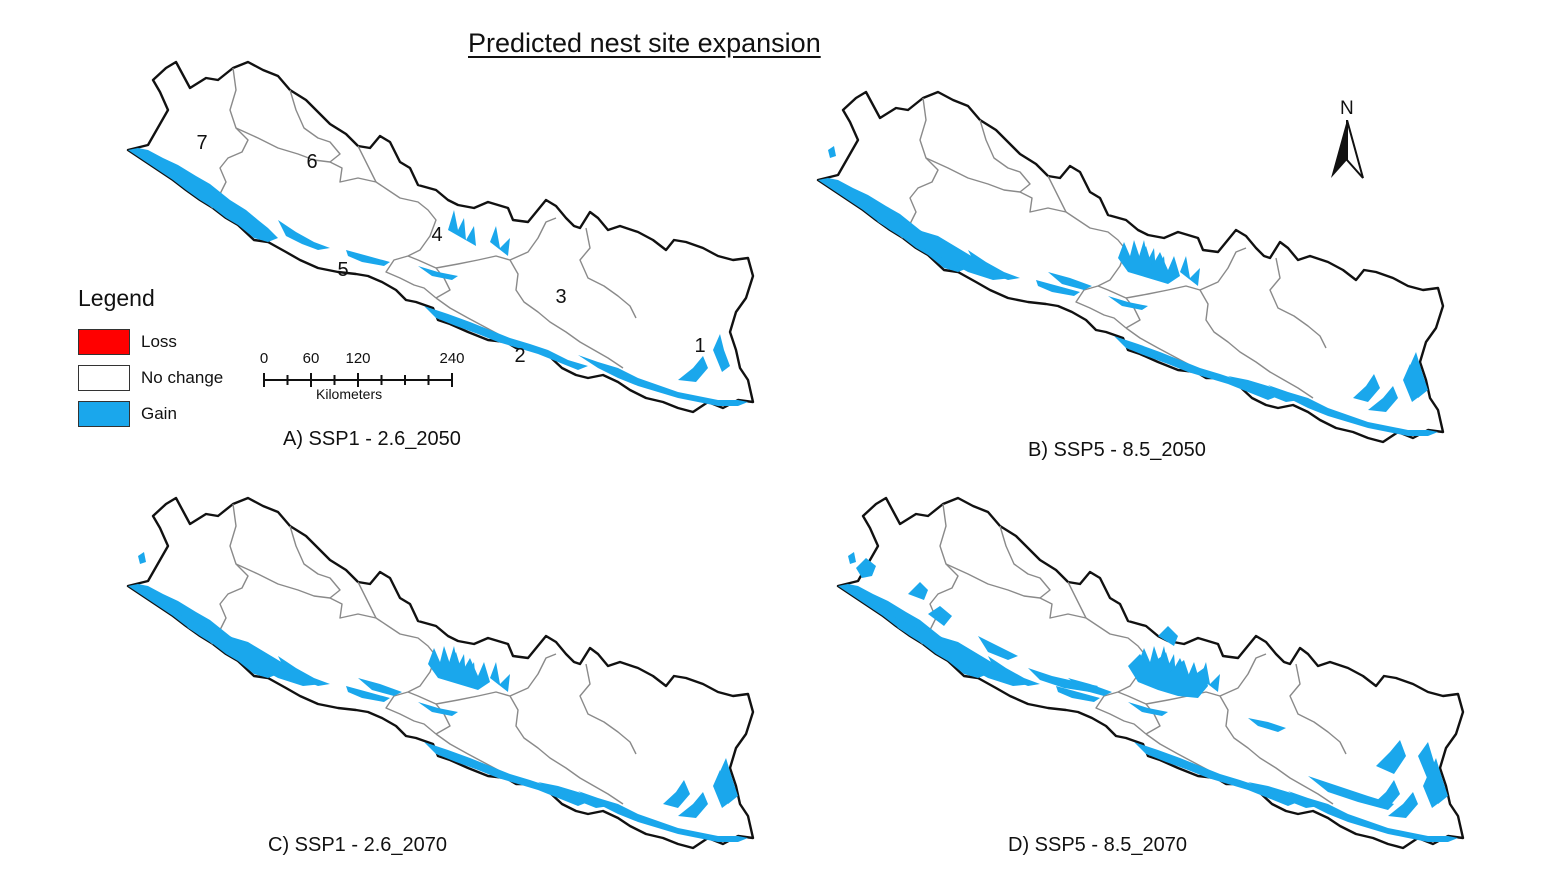 The height and width of the screenshot is (871, 1557). I want to click on scale-tick-120: 120, so click(358, 358).